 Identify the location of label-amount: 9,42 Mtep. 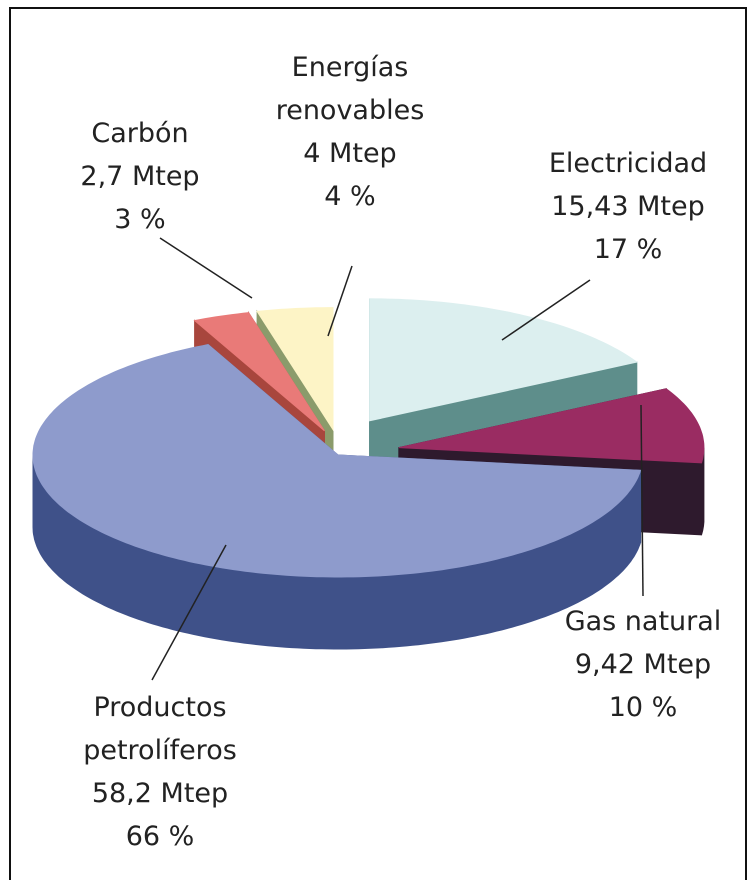
(643, 664).